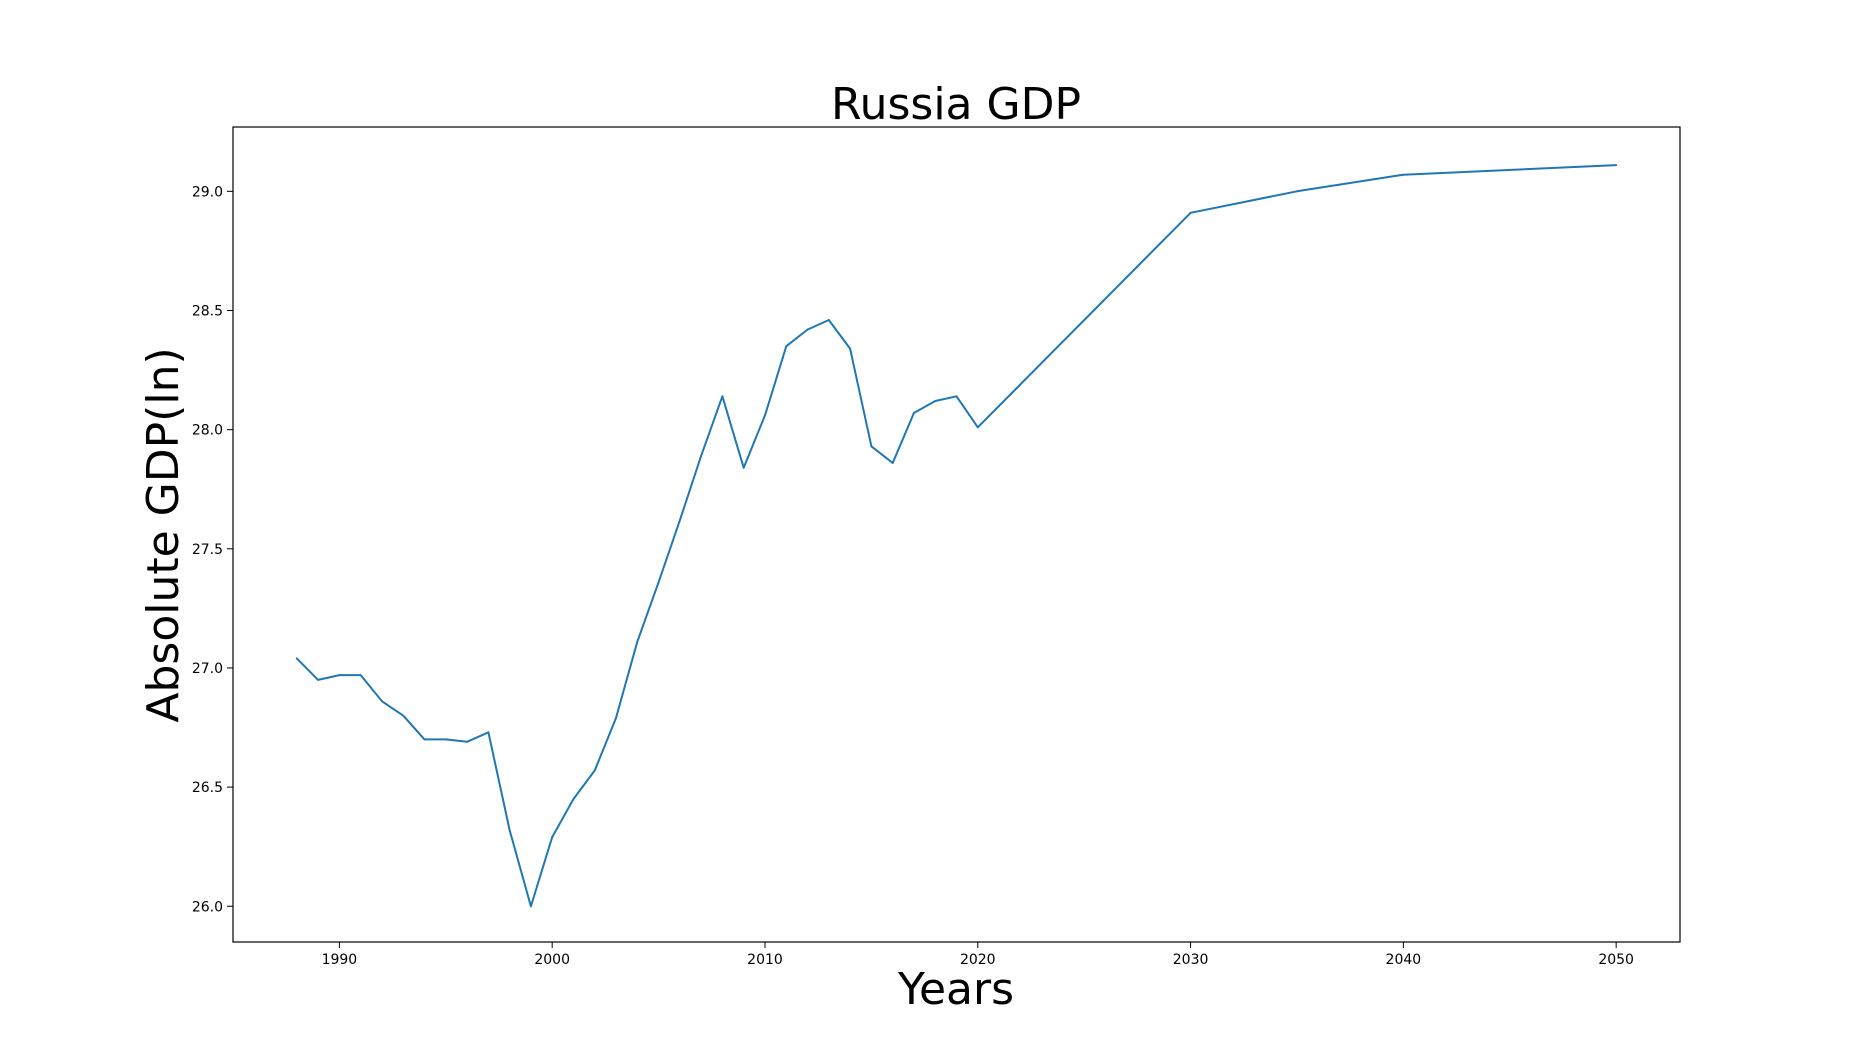  What do you see at coordinates (207, 192) in the screenshot?
I see `y-tick-label: 29.0` at bounding box center [207, 192].